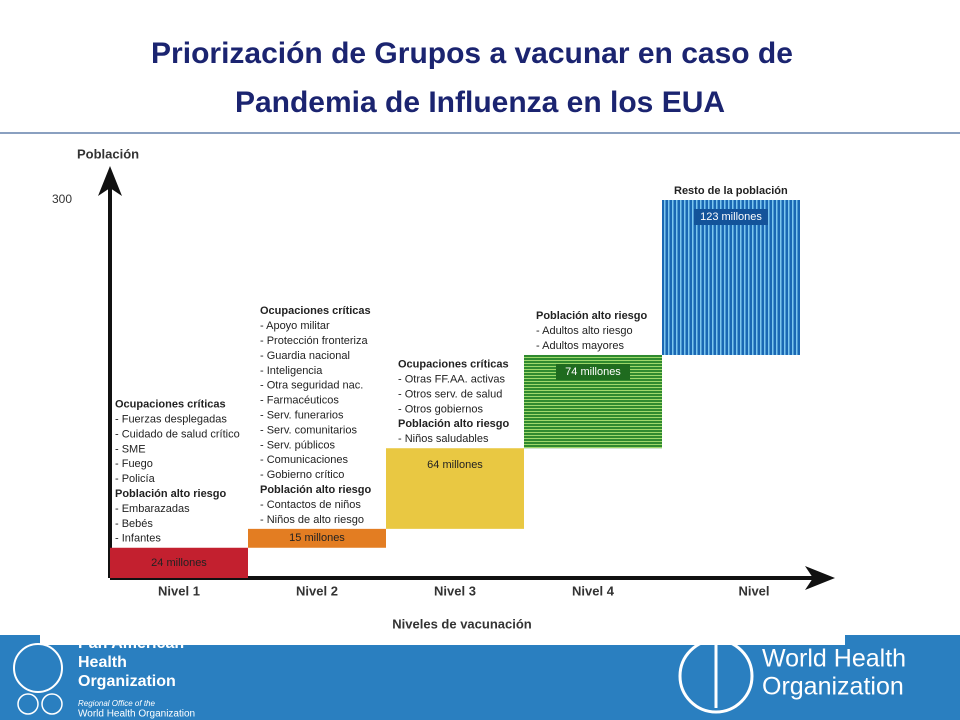 This screenshot has height=720, width=960. What do you see at coordinates (116, 703) in the screenshot?
I see `paho-subtitle: Regional Office of the` at bounding box center [116, 703].